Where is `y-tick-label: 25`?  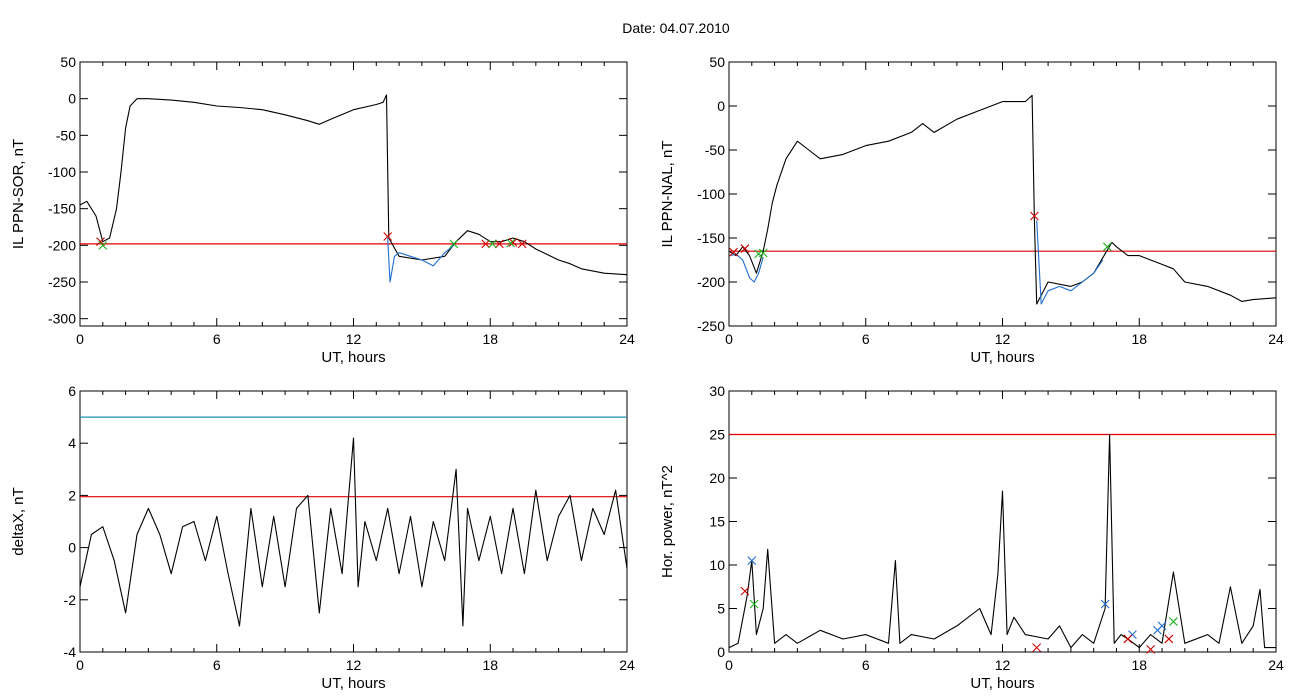 y-tick-label: 25 is located at coordinates (717, 435).